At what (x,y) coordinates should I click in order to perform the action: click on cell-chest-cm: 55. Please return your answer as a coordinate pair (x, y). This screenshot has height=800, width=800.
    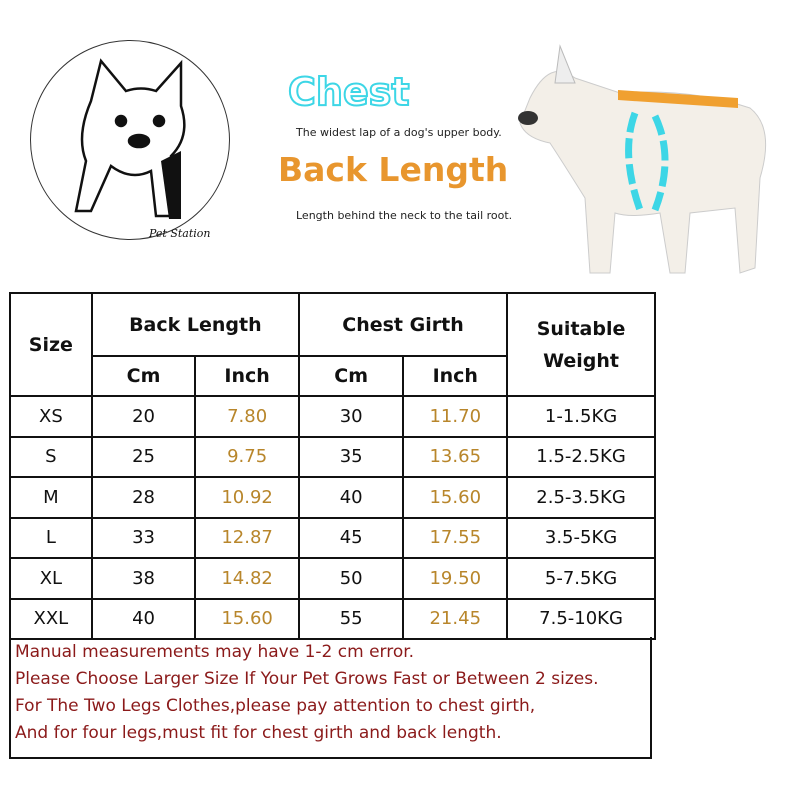
    Looking at the image, I should click on (351, 618).